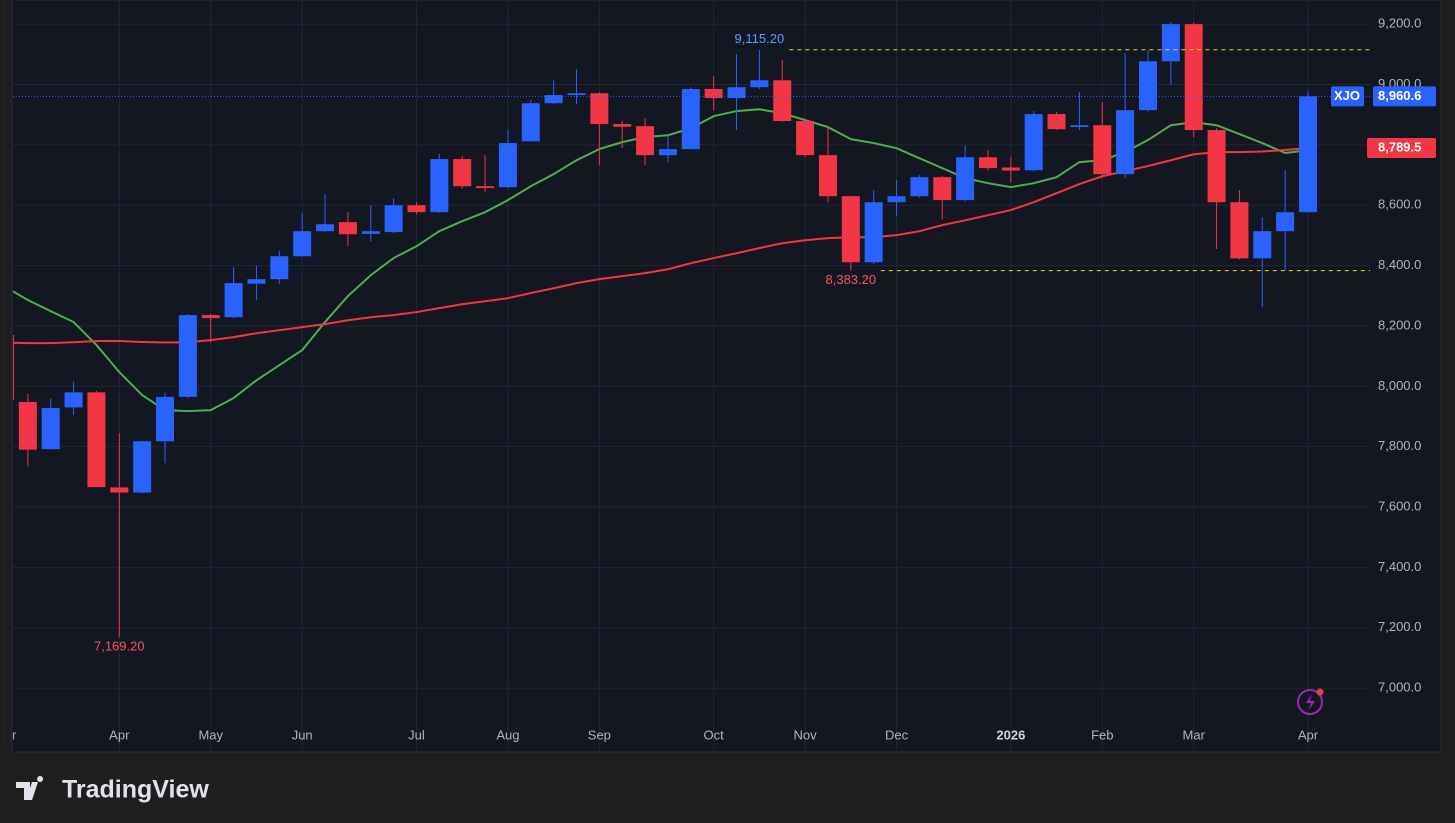 The image size is (1455, 823). Describe the element at coordinates (851, 279) in the screenshot. I see `extreme-label: 8,383.20` at that location.